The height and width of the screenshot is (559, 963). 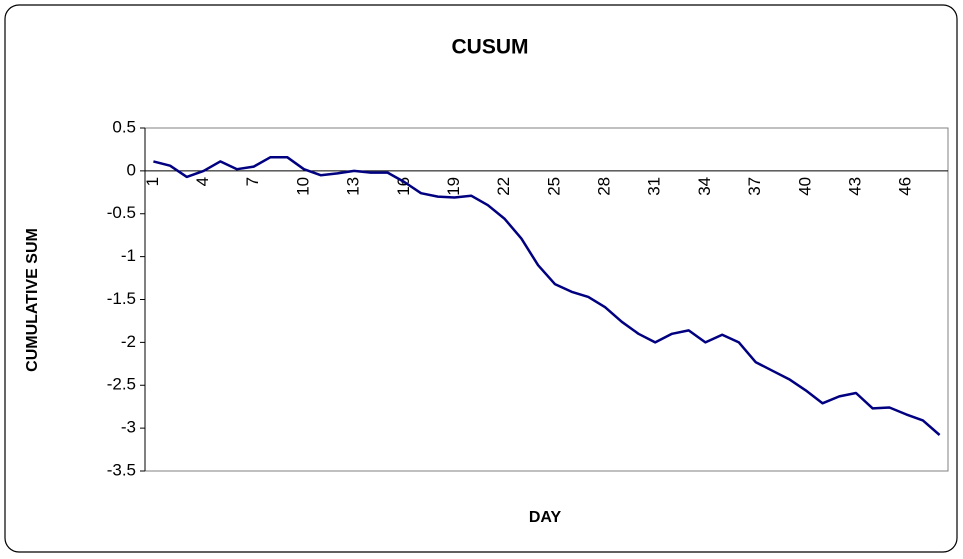 I want to click on y-tick-label: -2.5, so click(x=121, y=384).